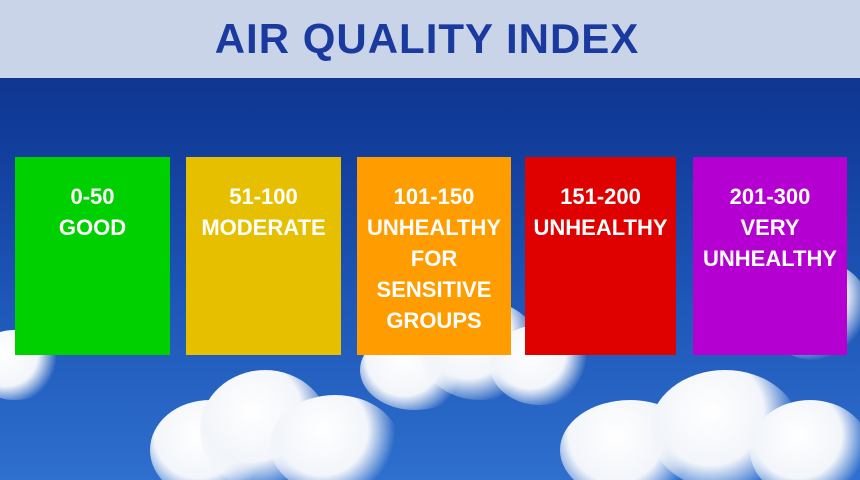 The width and height of the screenshot is (860, 480). I want to click on aqi-card-unhealthy-sensitive: 101-150 UNHEALTHY FOR SENSITIVE GROUPS, so click(434, 256).